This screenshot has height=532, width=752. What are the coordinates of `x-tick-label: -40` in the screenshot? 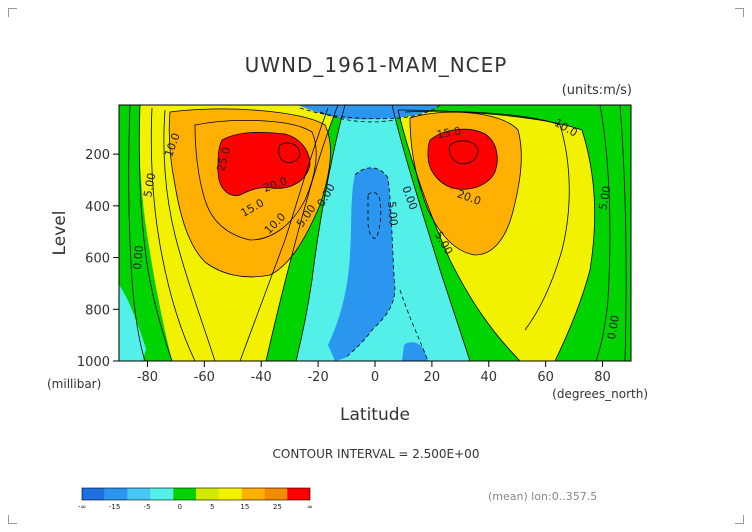 It's located at (261, 377).